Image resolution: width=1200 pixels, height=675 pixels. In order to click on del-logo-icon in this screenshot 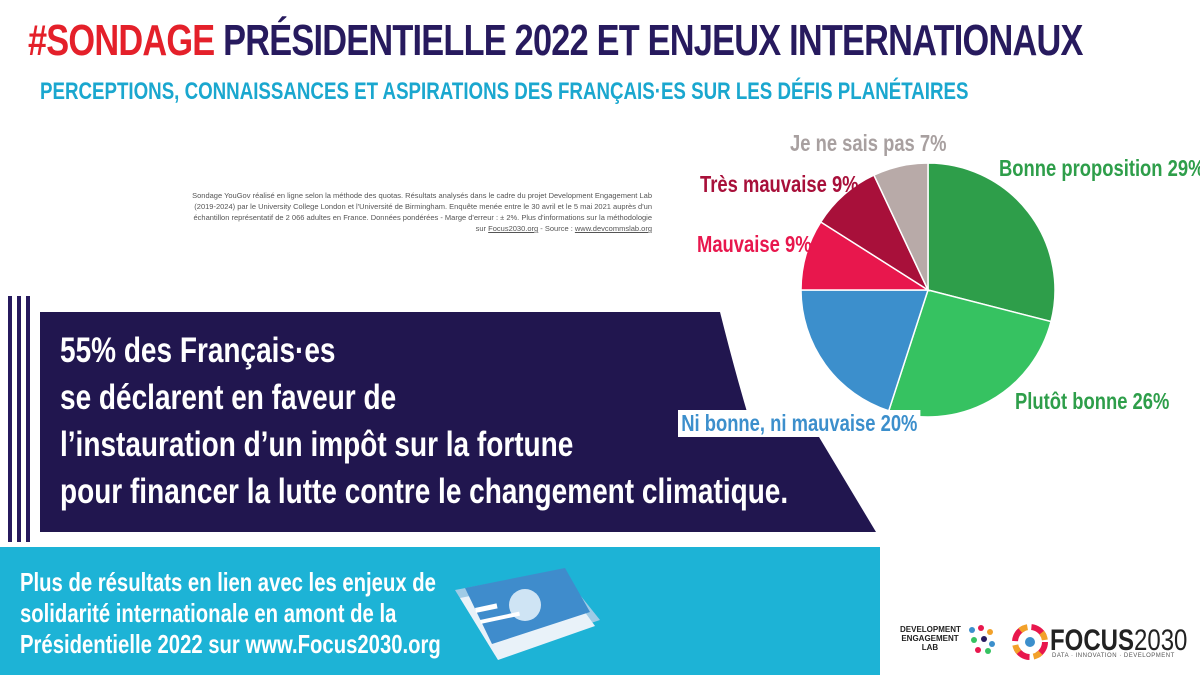, I will do `click(982, 639)`.